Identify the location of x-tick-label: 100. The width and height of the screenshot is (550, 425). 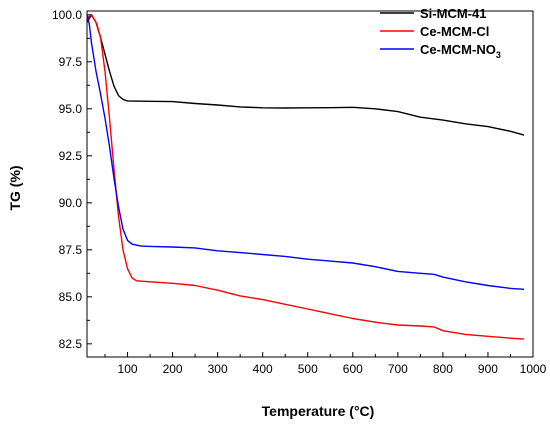
(128, 369).